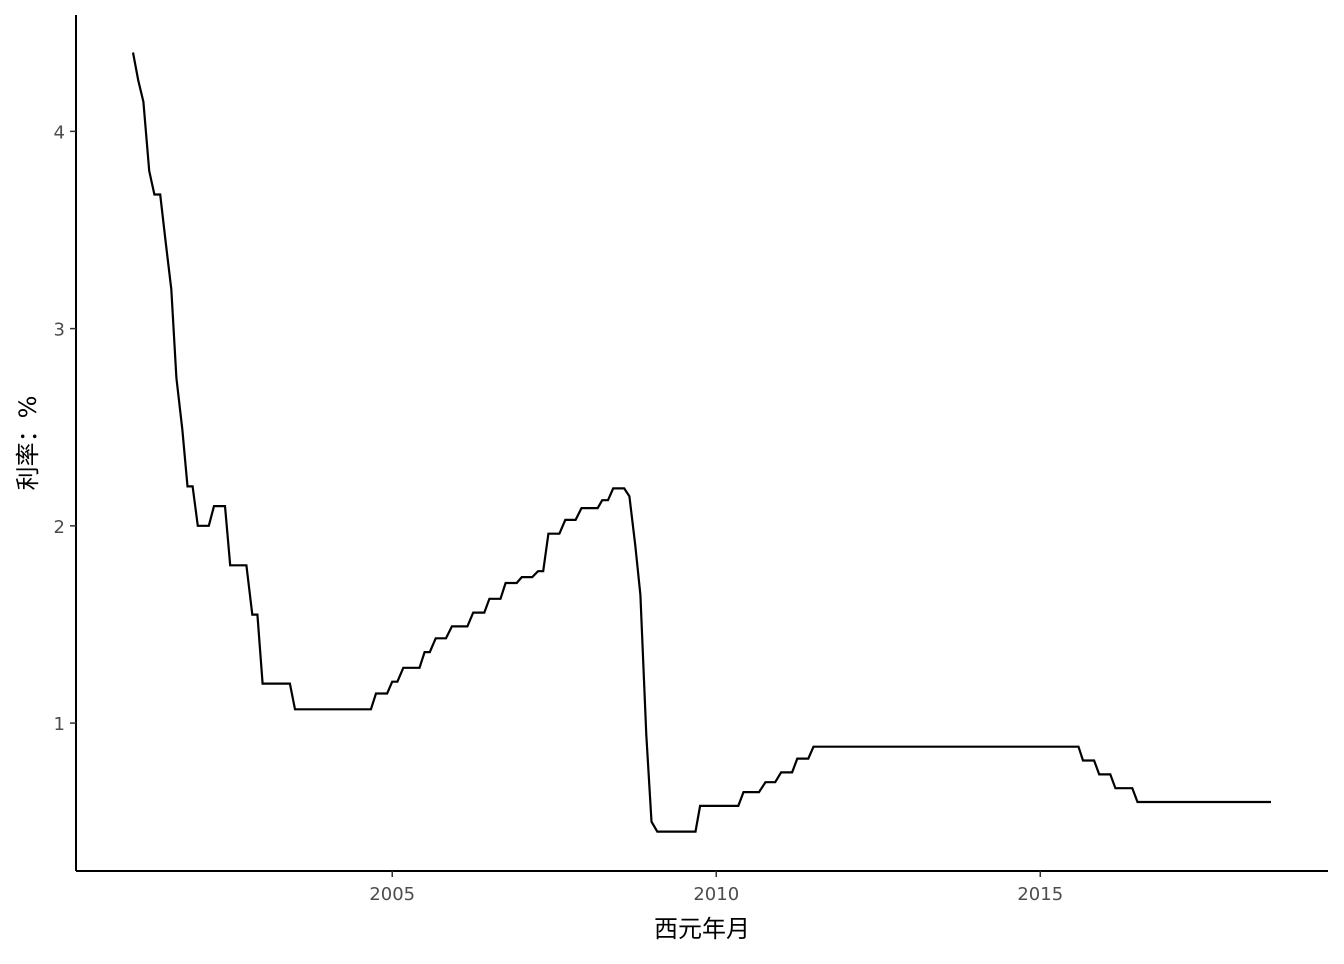 Image resolution: width=1344 pixels, height=964 pixels. I want to click on y-tick-label: 2, so click(59, 527).